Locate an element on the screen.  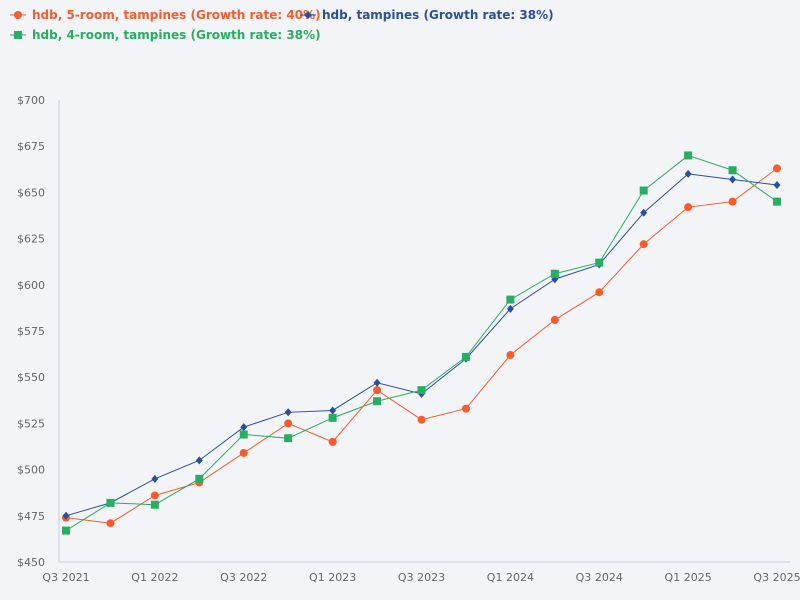
x-tick-label: Q3 2022 is located at coordinates (243, 577).